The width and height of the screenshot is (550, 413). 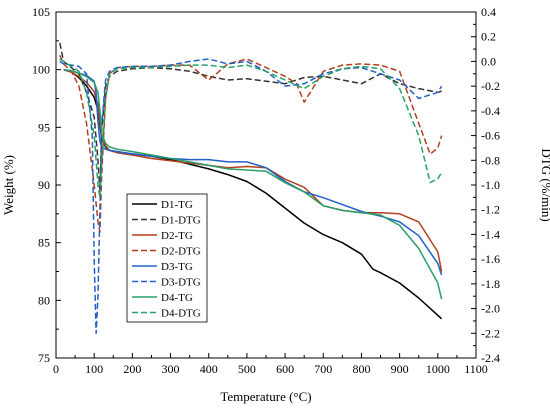 What do you see at coordinates (490, 234) in the screenshot?
I see `y-right-tick-label: -1.4` at bounding box center [490, 234].